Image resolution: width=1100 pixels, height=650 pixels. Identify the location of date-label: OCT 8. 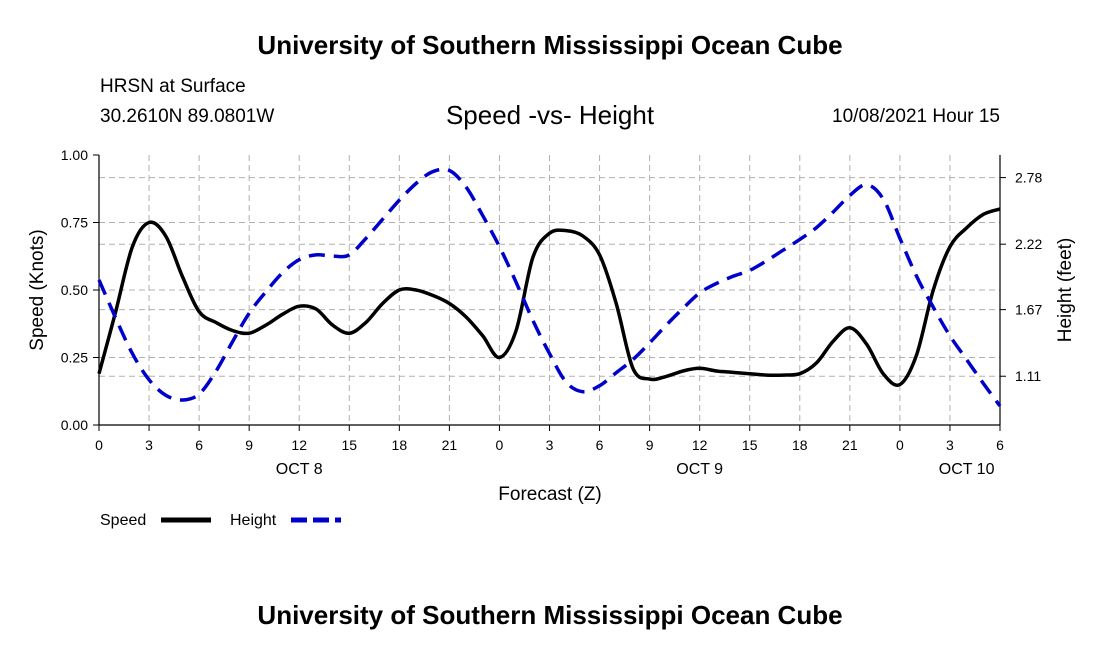
(299, 469).